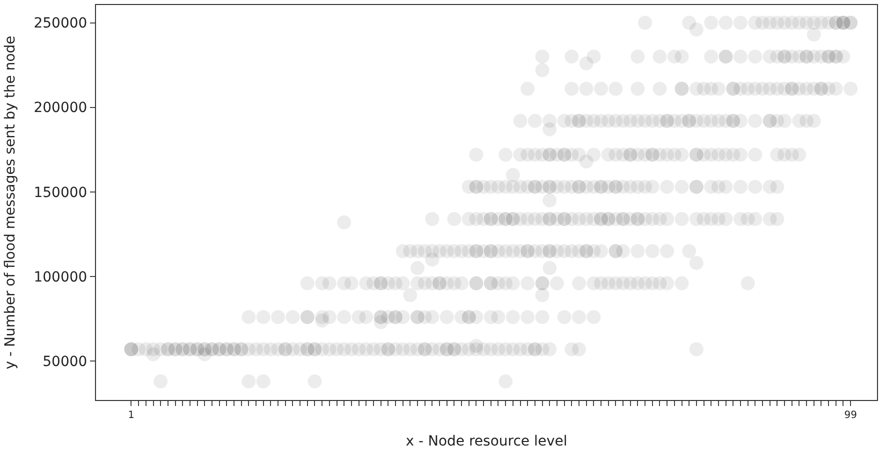  I want to click on x-tick-label: 1, so click(131, 415).